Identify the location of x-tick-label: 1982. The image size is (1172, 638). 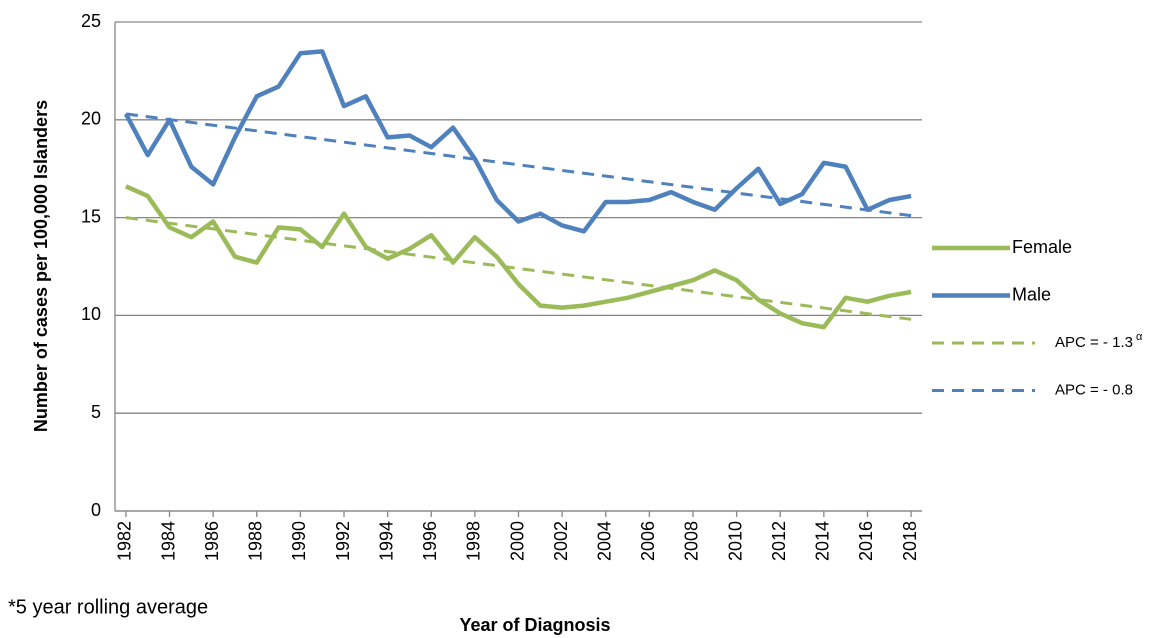
(125, 541).